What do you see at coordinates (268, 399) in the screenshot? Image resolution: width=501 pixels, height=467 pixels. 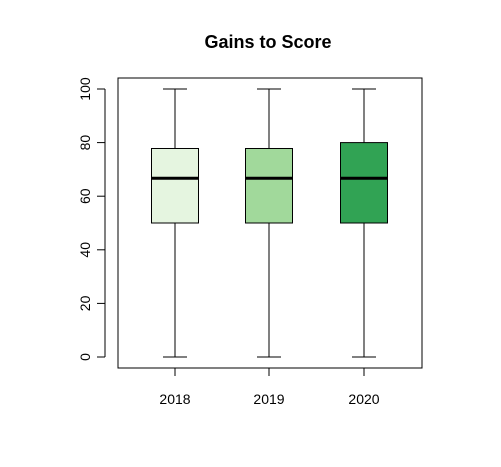 I see `x-tick-label: 2019` at bounding box center [268, 399].